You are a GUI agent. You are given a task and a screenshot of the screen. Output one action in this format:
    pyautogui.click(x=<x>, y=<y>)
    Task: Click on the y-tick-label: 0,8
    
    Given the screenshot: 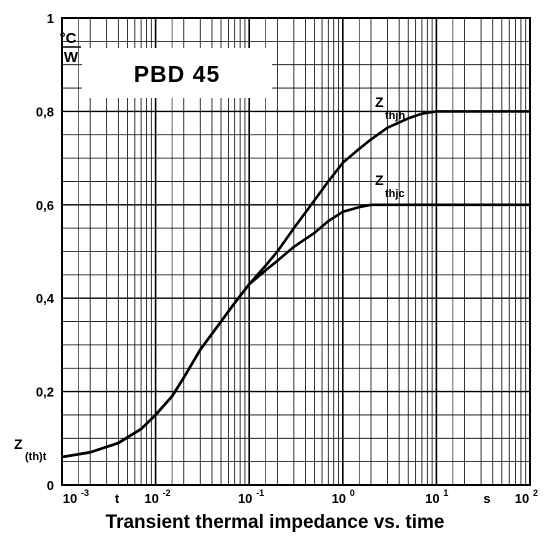 What is the action you would take?
    pyautogui.click(x=45, y=111)
    